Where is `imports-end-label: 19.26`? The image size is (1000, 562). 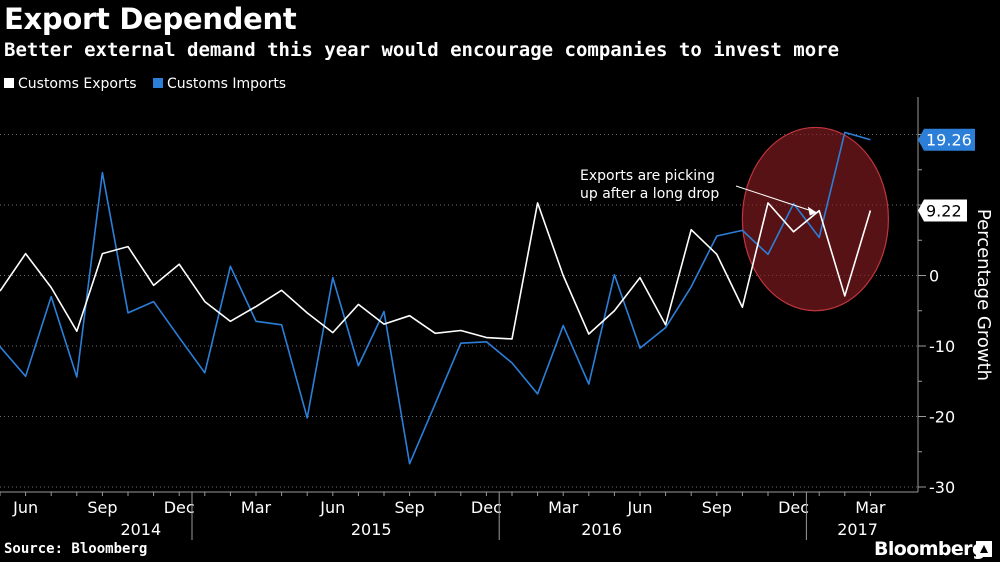 imports-end-label: 19.26 is located at coordinates (949, 140).